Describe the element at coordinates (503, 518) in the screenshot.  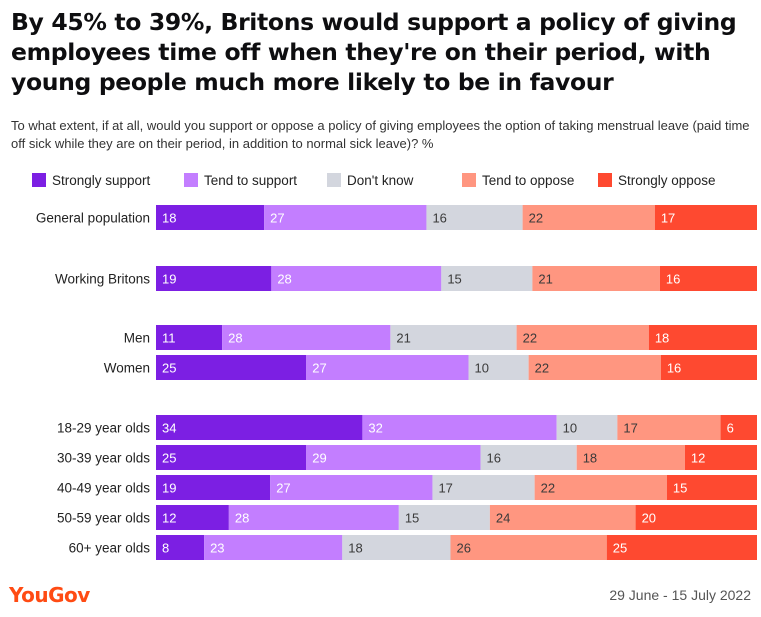
I see `data-label: 24` at that location.